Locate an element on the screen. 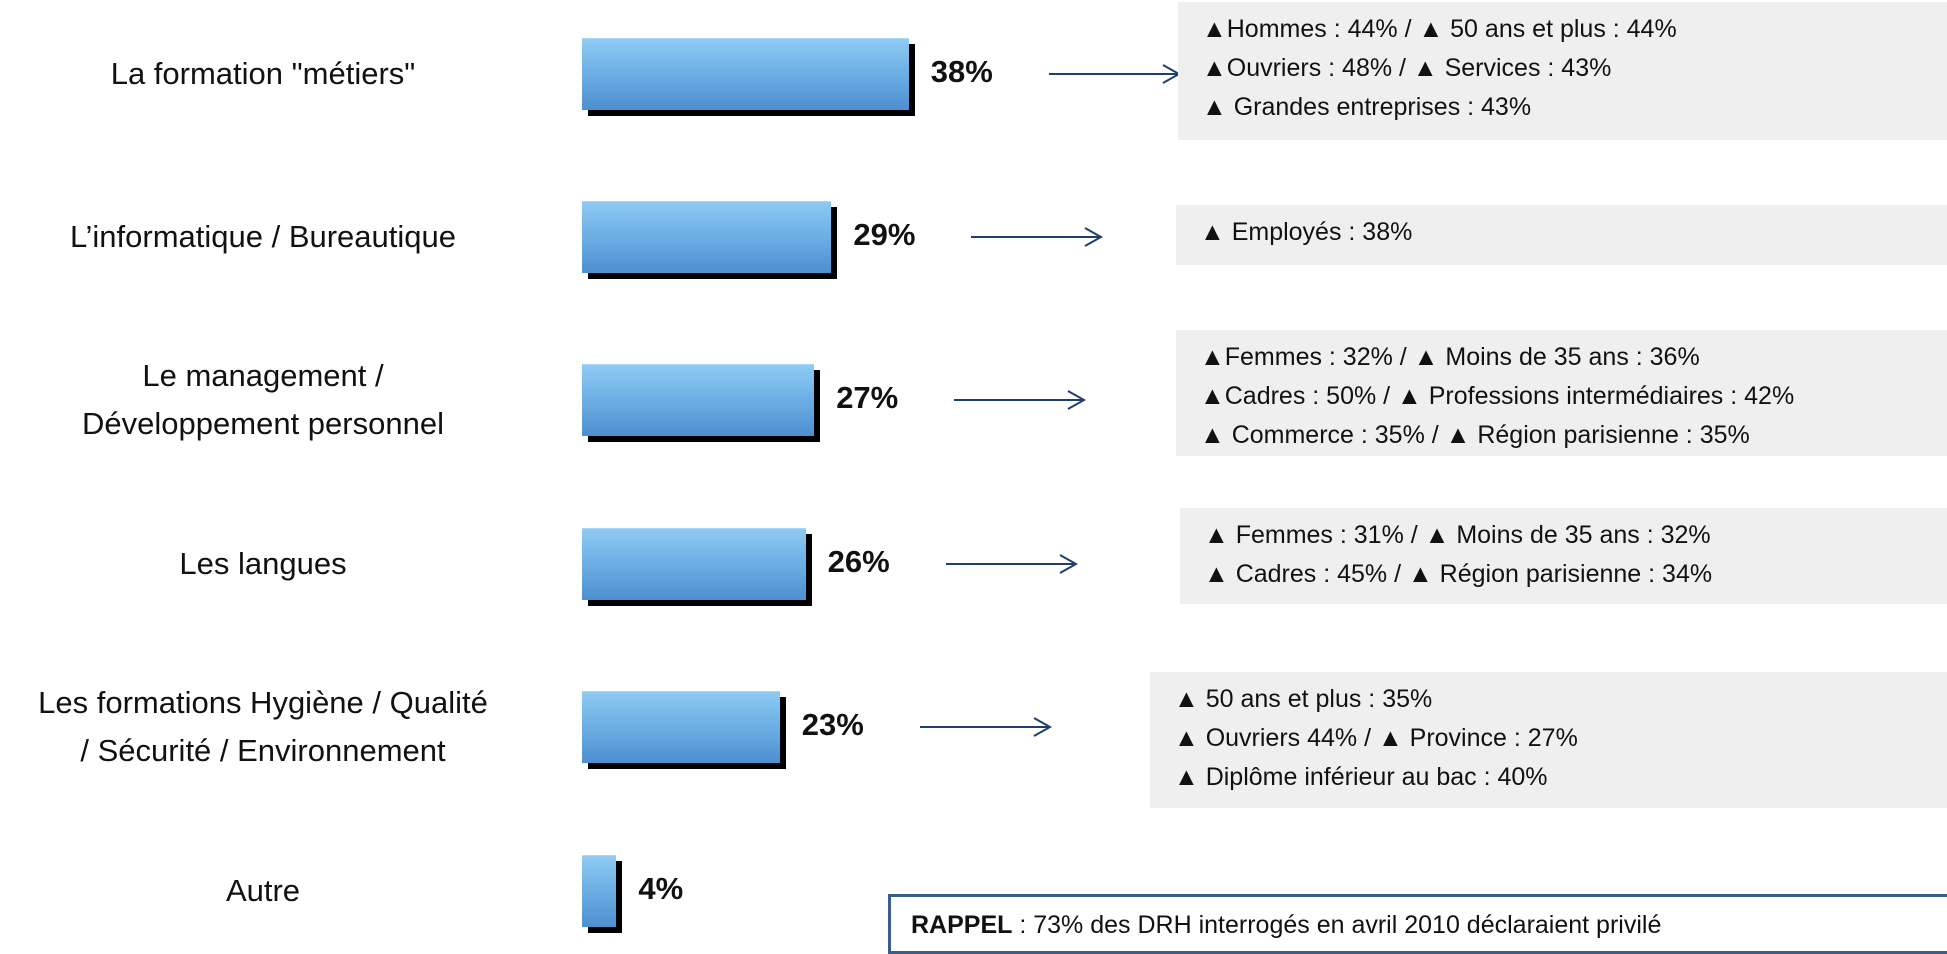 The width and height of the screenshot is (1947, 954). value-label: 26% is located at coordinates (858, 561).